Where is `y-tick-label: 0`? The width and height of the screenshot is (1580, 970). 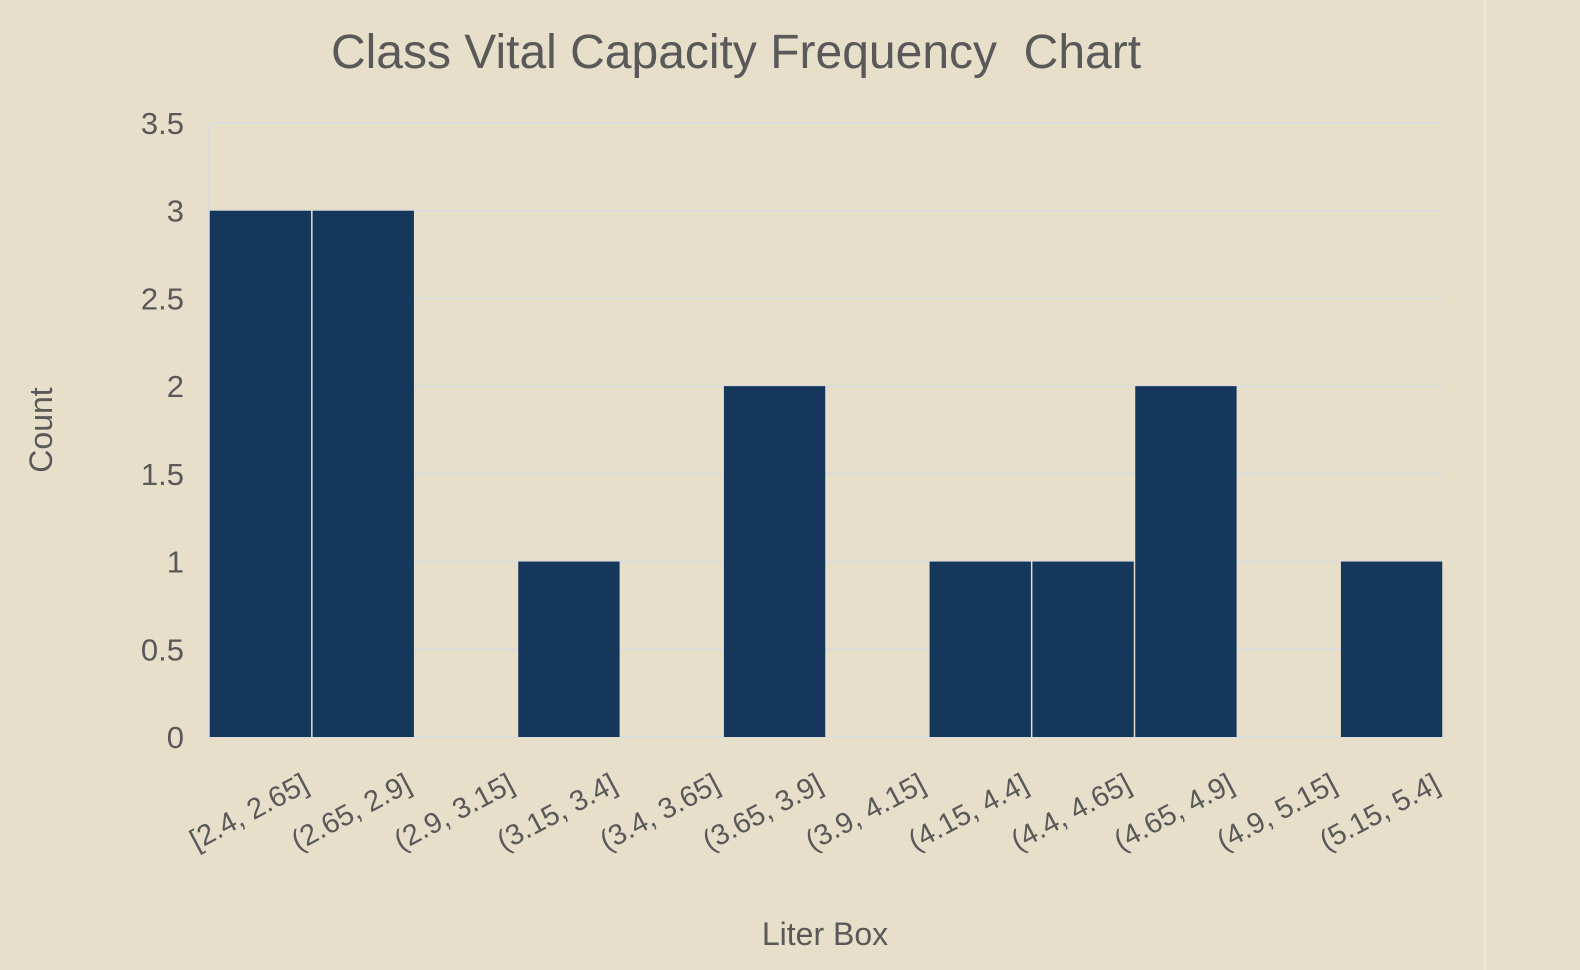
y-tick-label: 0 is located at coordinates (175, 737).